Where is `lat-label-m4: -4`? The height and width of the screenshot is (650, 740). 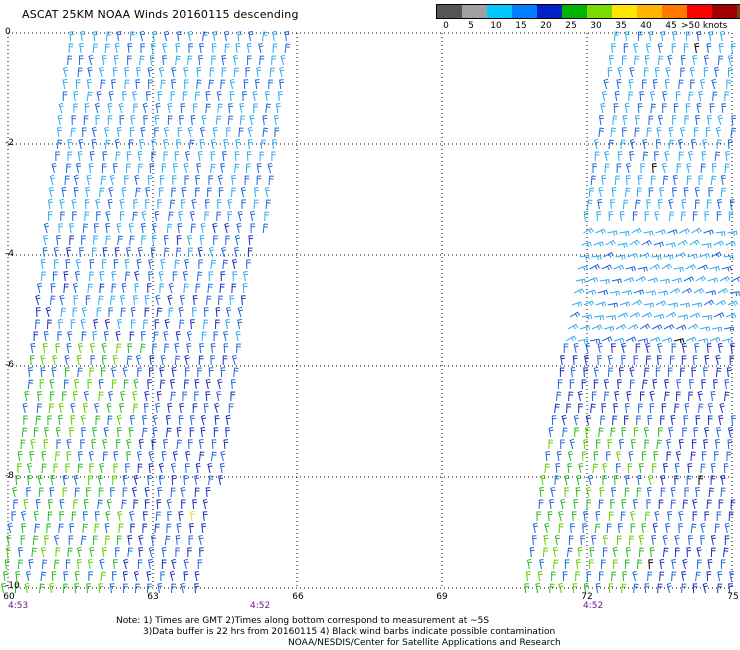 lat-label-m4: -4 is located at coordinates (9, 254).